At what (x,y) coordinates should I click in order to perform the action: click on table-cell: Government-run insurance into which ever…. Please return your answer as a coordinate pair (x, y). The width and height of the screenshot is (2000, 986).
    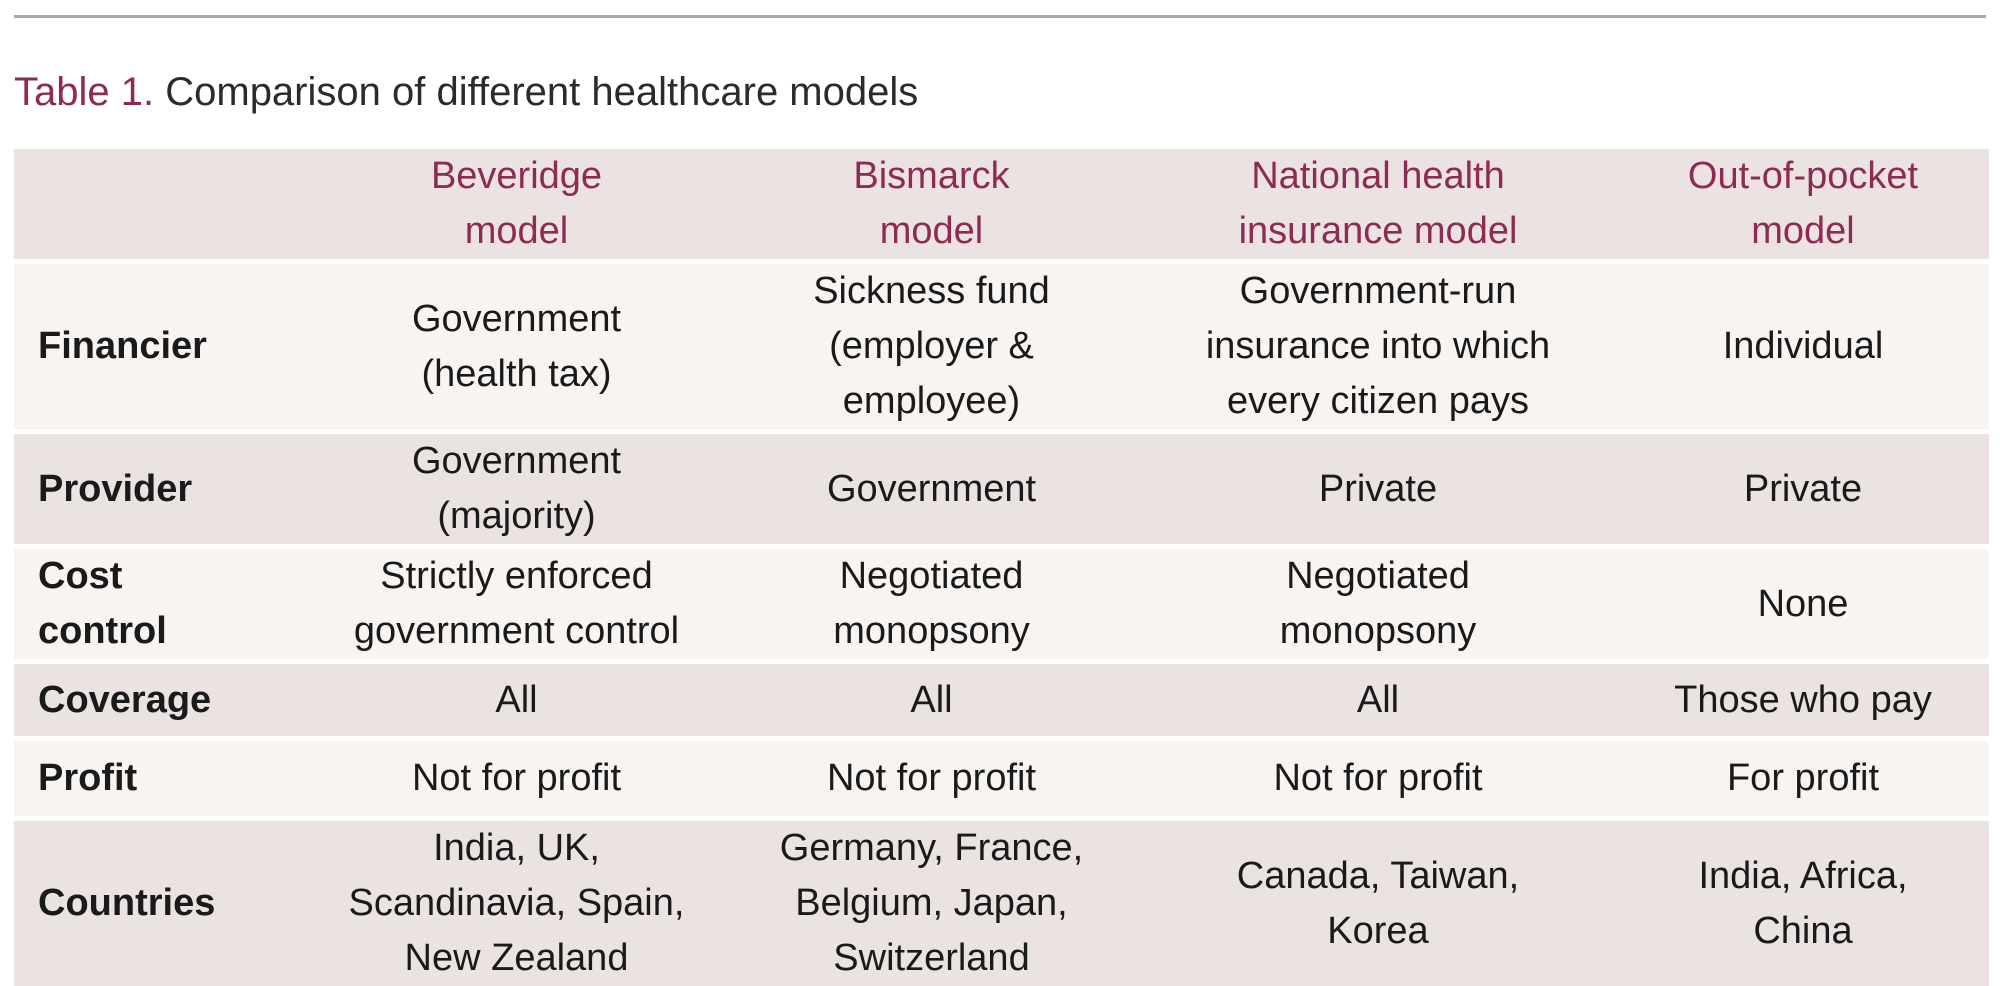
    Looking at the image, I should click on (1378, 347).